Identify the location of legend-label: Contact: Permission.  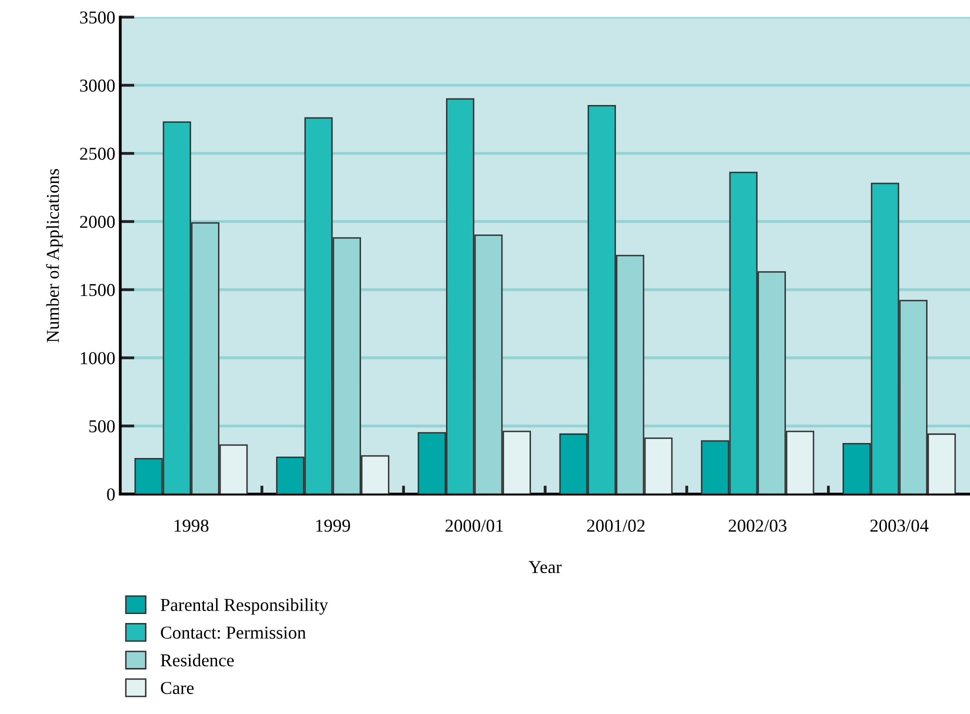
(233, 632).